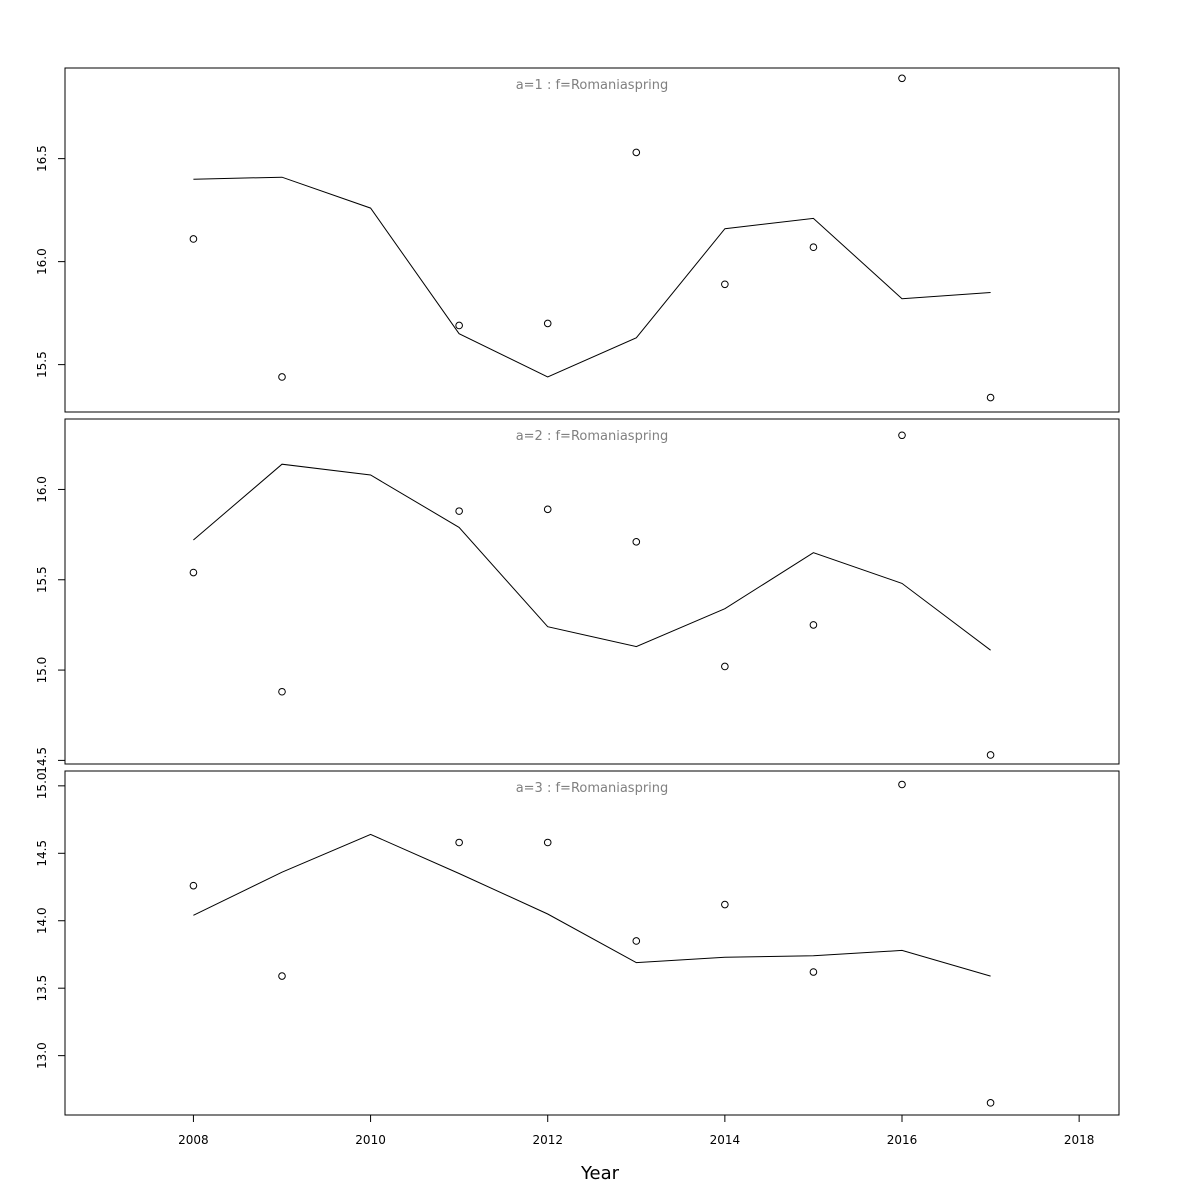  Describe the element at coordinates (193, 1140) in the screenshot. I see `x-tick-label: 2008` at that location.